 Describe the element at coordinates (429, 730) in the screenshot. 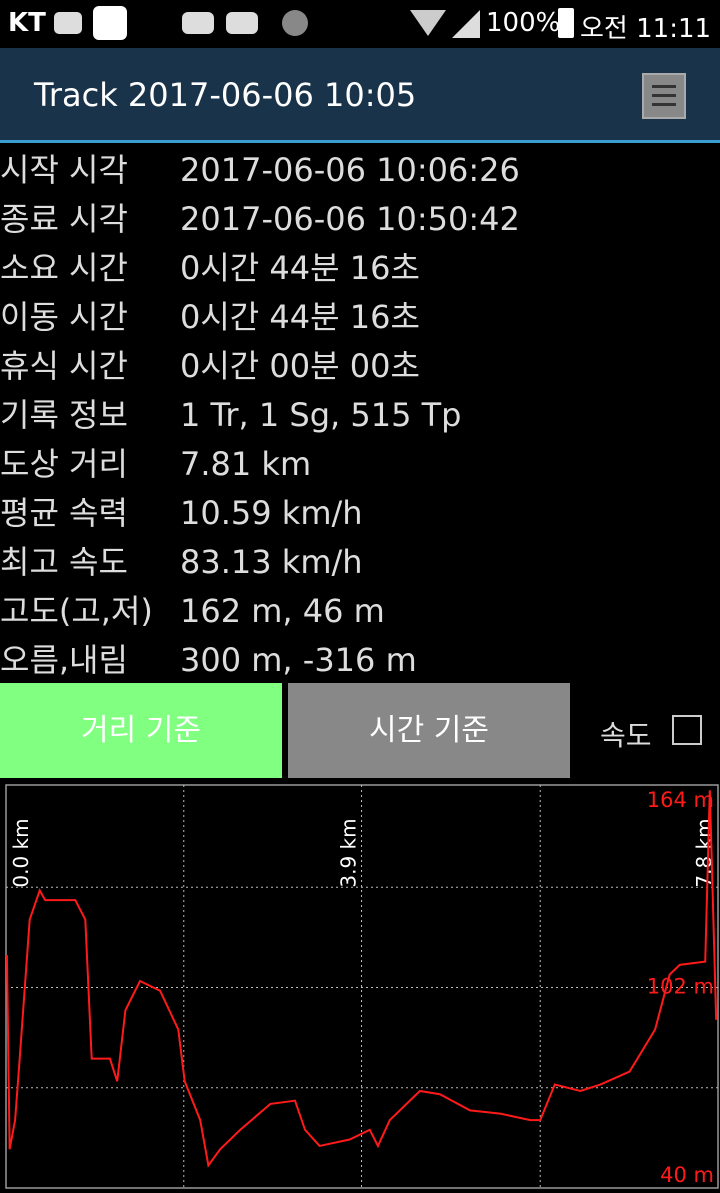

I see `time-button: 시간 기준` at that location.